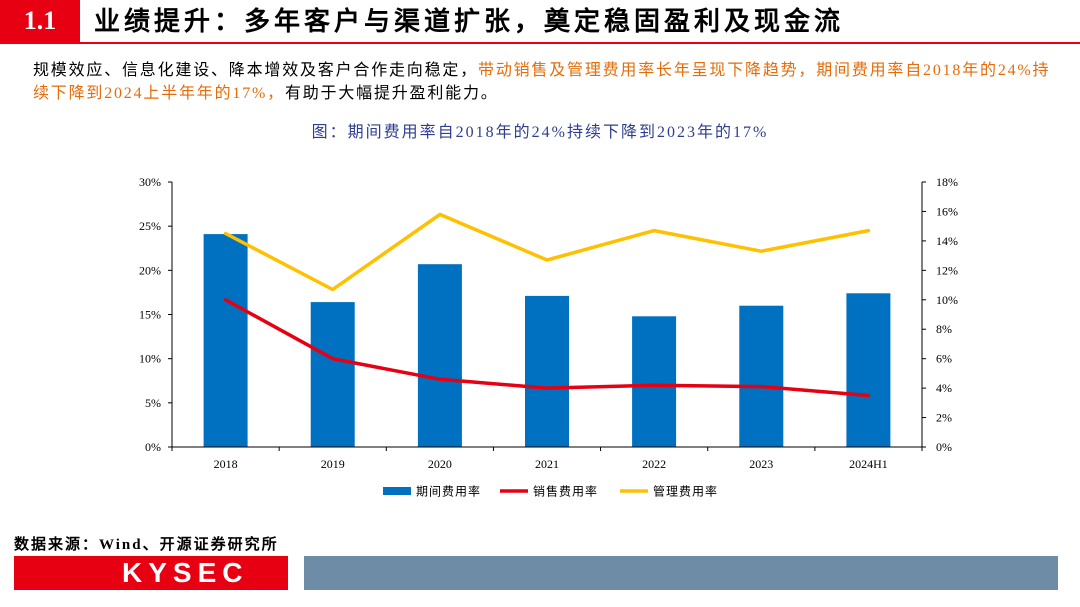 This screenshot has width=1080, height=607. What do you see at coordinates (153, 447) in the screenshot?
I see `y-left-tick-label: 0%` at bounding box center [153, 447].